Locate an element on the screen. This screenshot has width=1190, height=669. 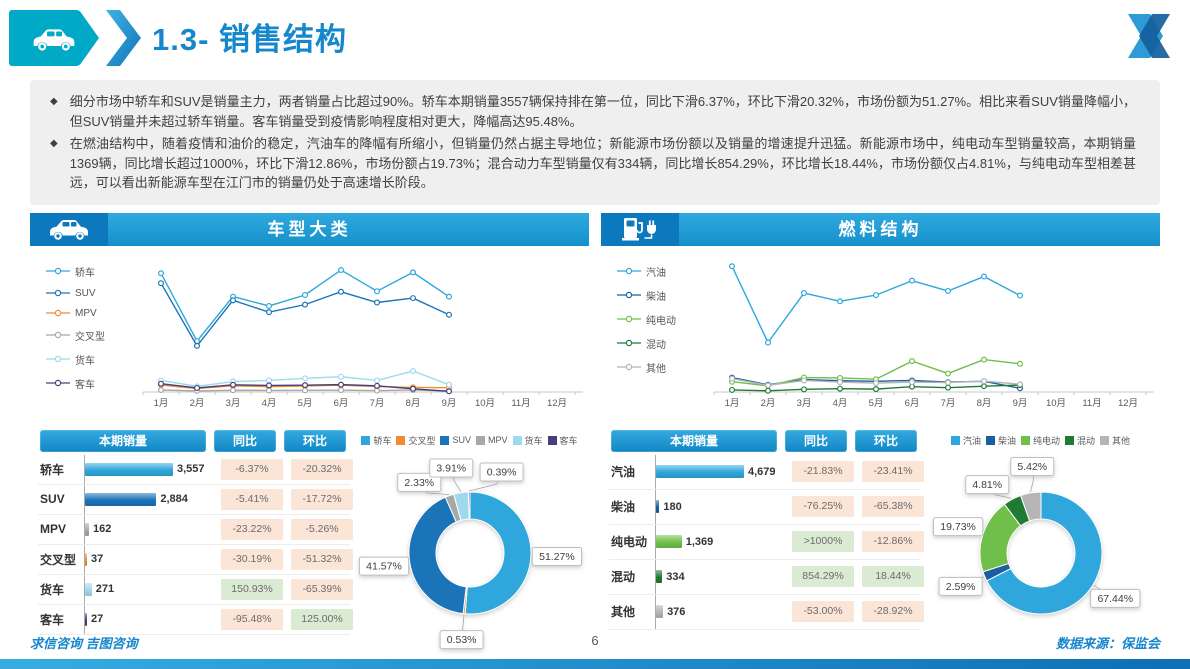
donut-label: 41.57% is located at coordinates (384, 566).